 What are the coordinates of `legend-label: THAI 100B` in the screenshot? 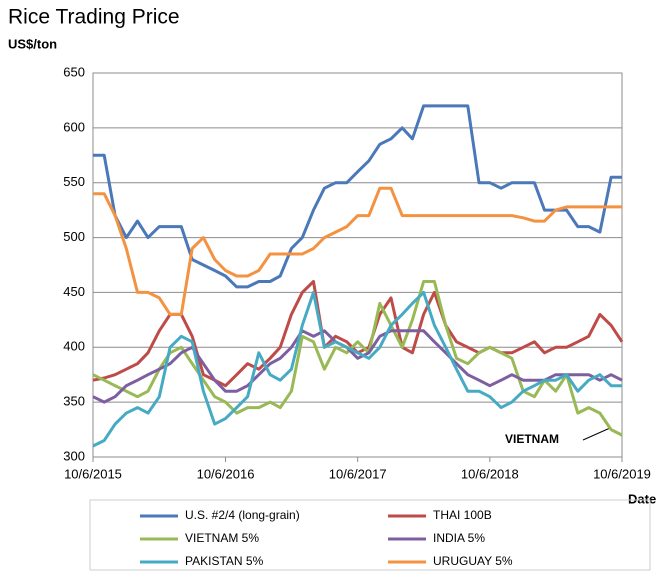 It's located at (462, 515).